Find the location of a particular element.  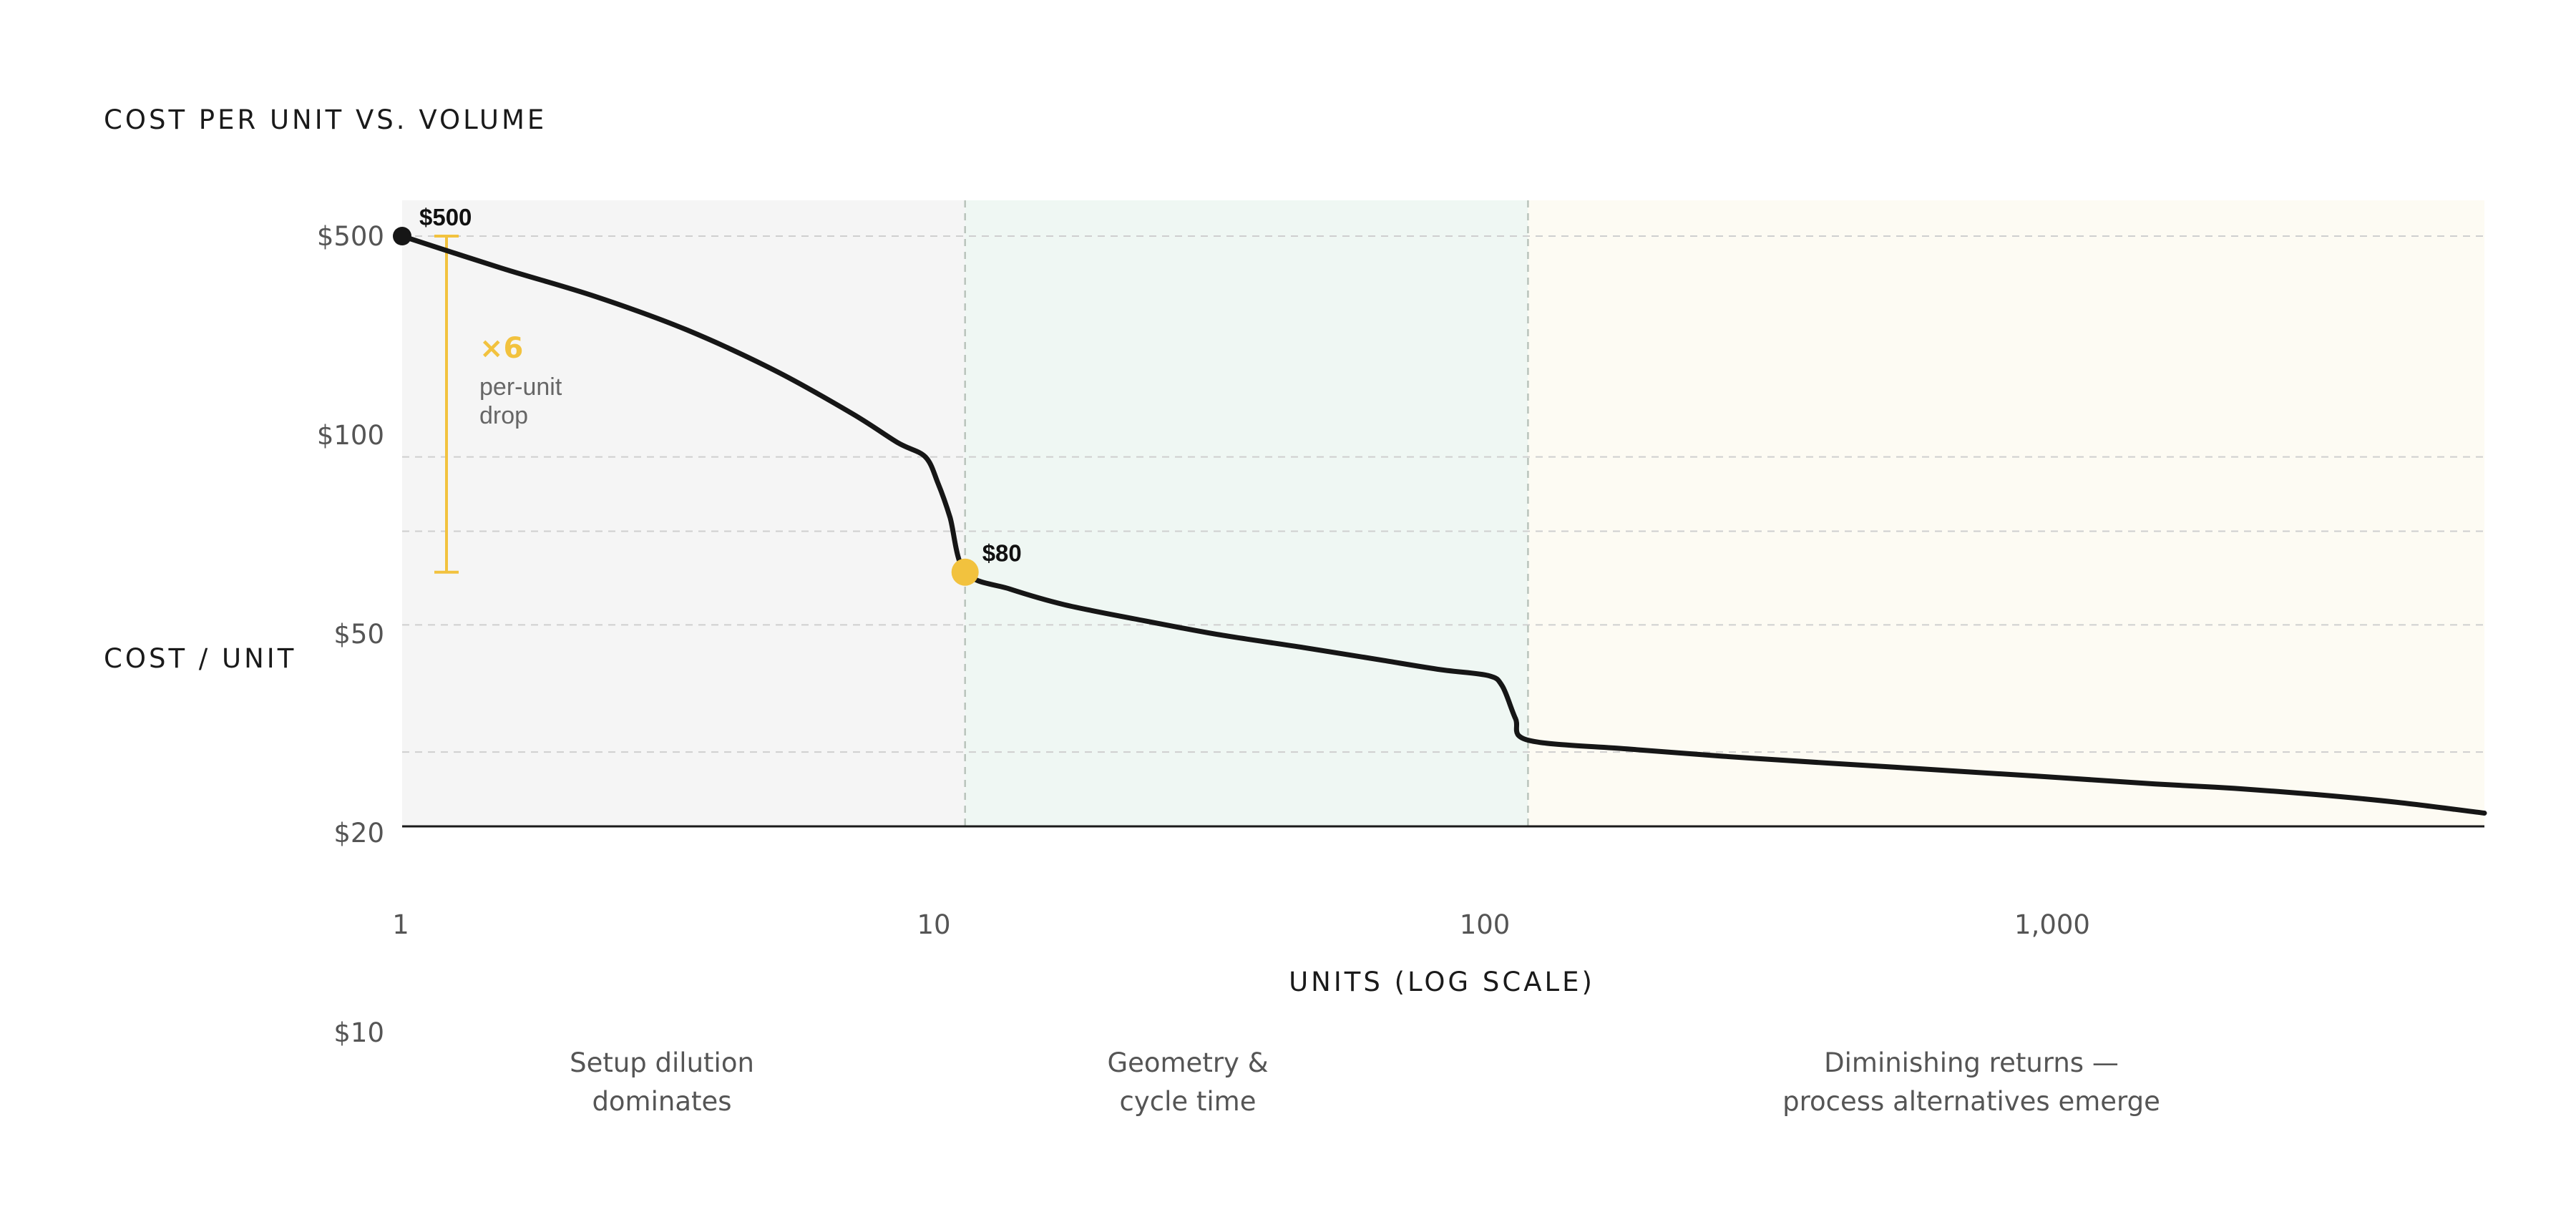

drop-caption-line-1: per-unit is located at coordinates (520, 387).